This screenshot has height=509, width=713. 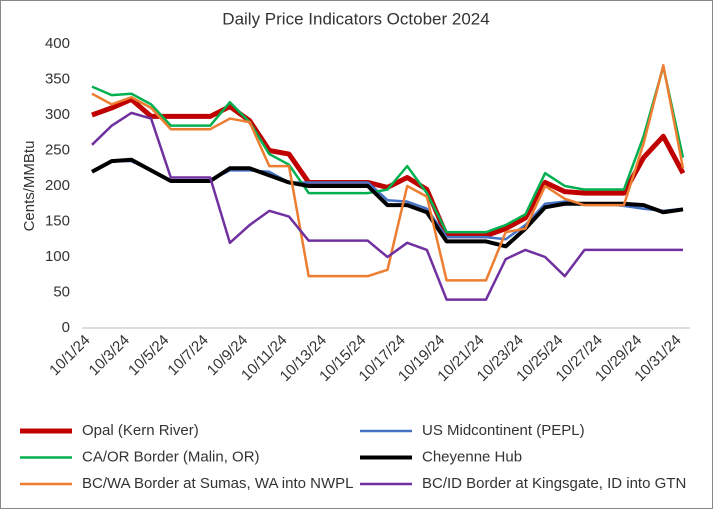 I want to click on legend-label: BC/WA Border at Sumas, WA into NWPL, so click(x=217, y=483).